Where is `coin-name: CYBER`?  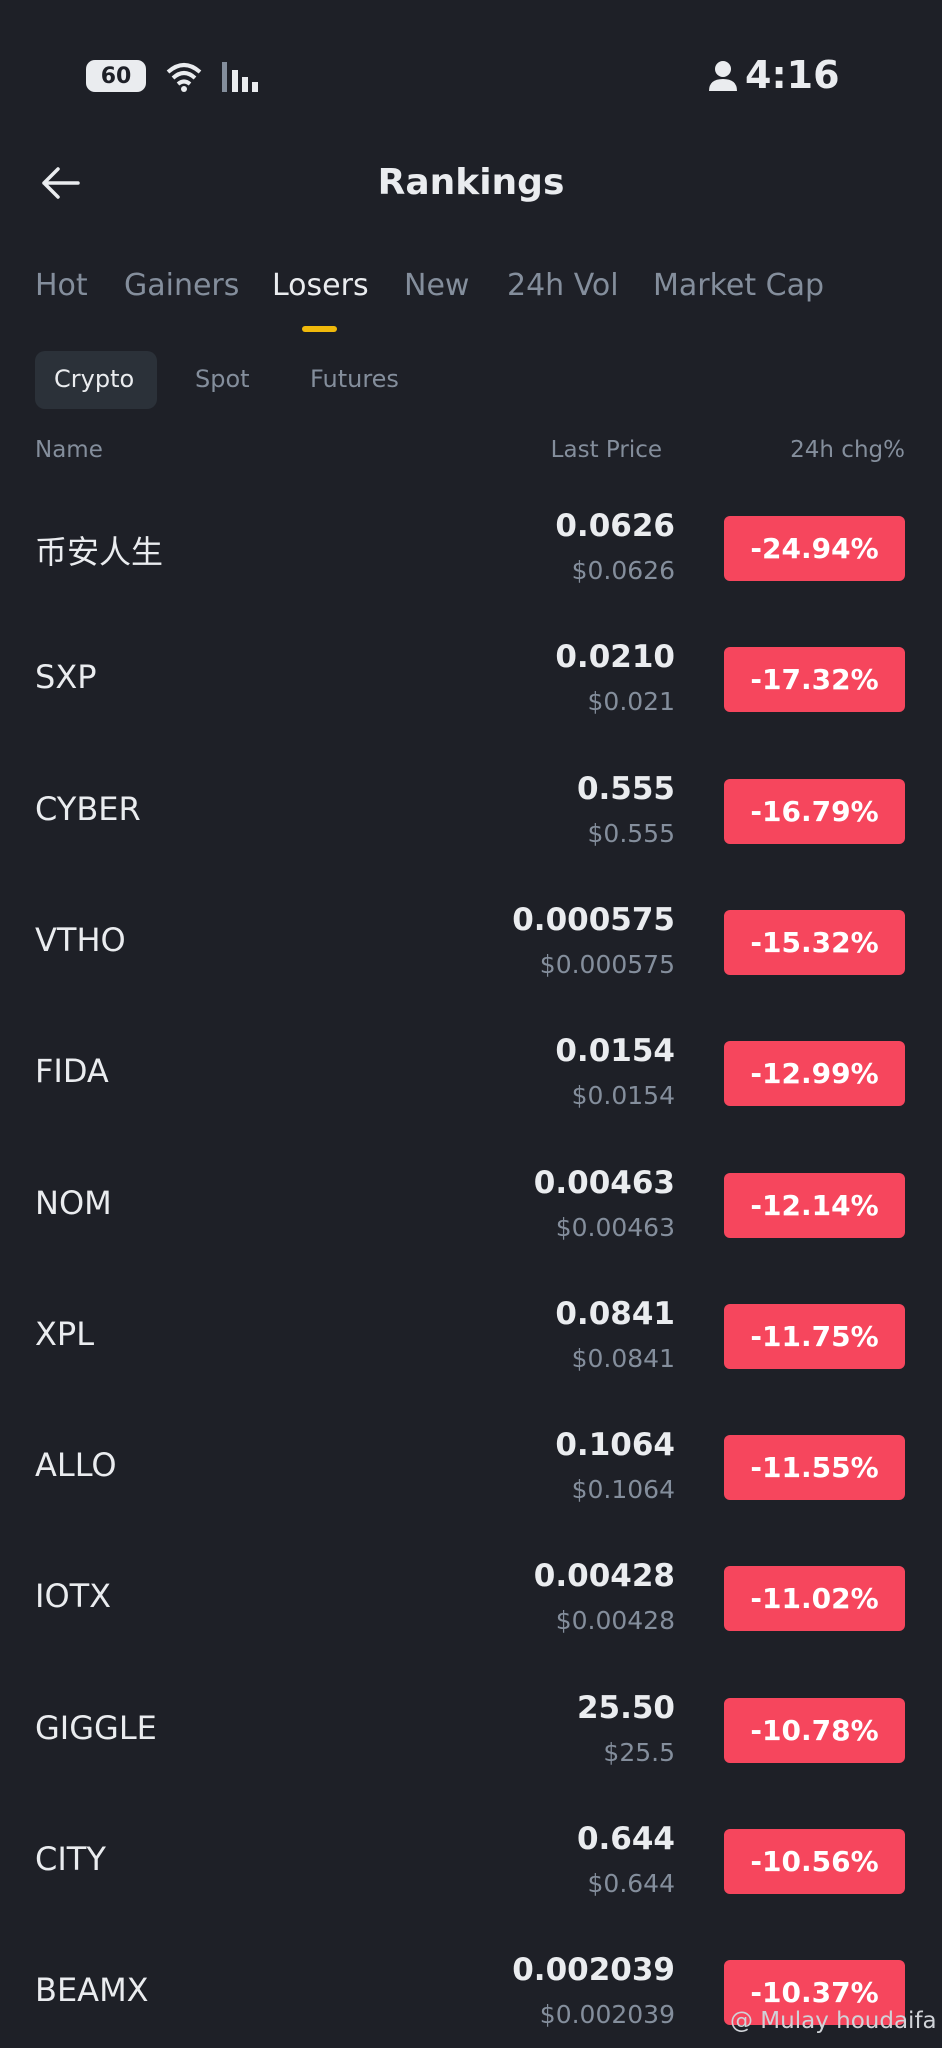 coin-name: CYBER is located at coordinates (88, 808).